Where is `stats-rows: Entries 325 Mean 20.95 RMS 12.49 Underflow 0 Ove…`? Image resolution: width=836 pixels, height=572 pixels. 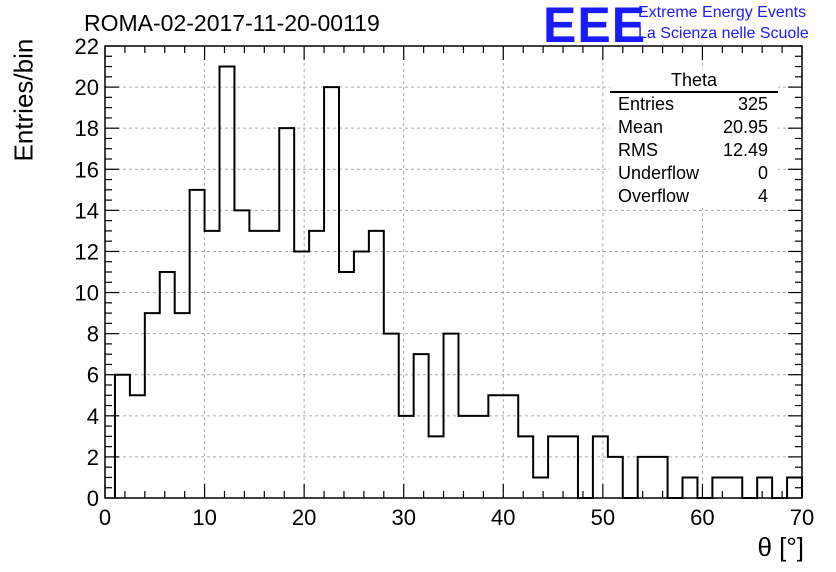
stats-rows: Entries 325 Mean 20.95 RMS 12.49 Underflow 0 Ove… is located at coordinates (694, 150).